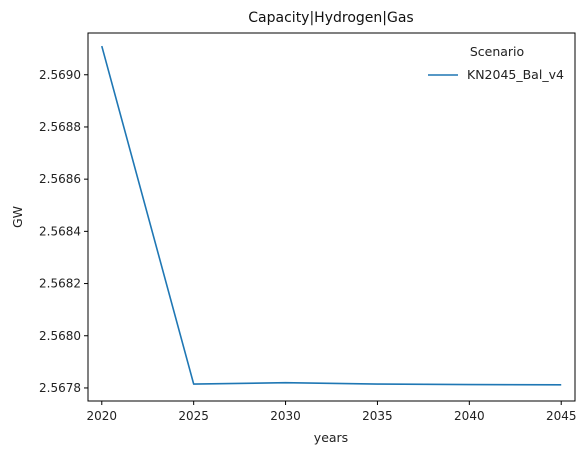  What do you see at coordinates (377, 416) in the screenshot?
I see `x-tick-label: 2035` at bounding box center [377, 416].